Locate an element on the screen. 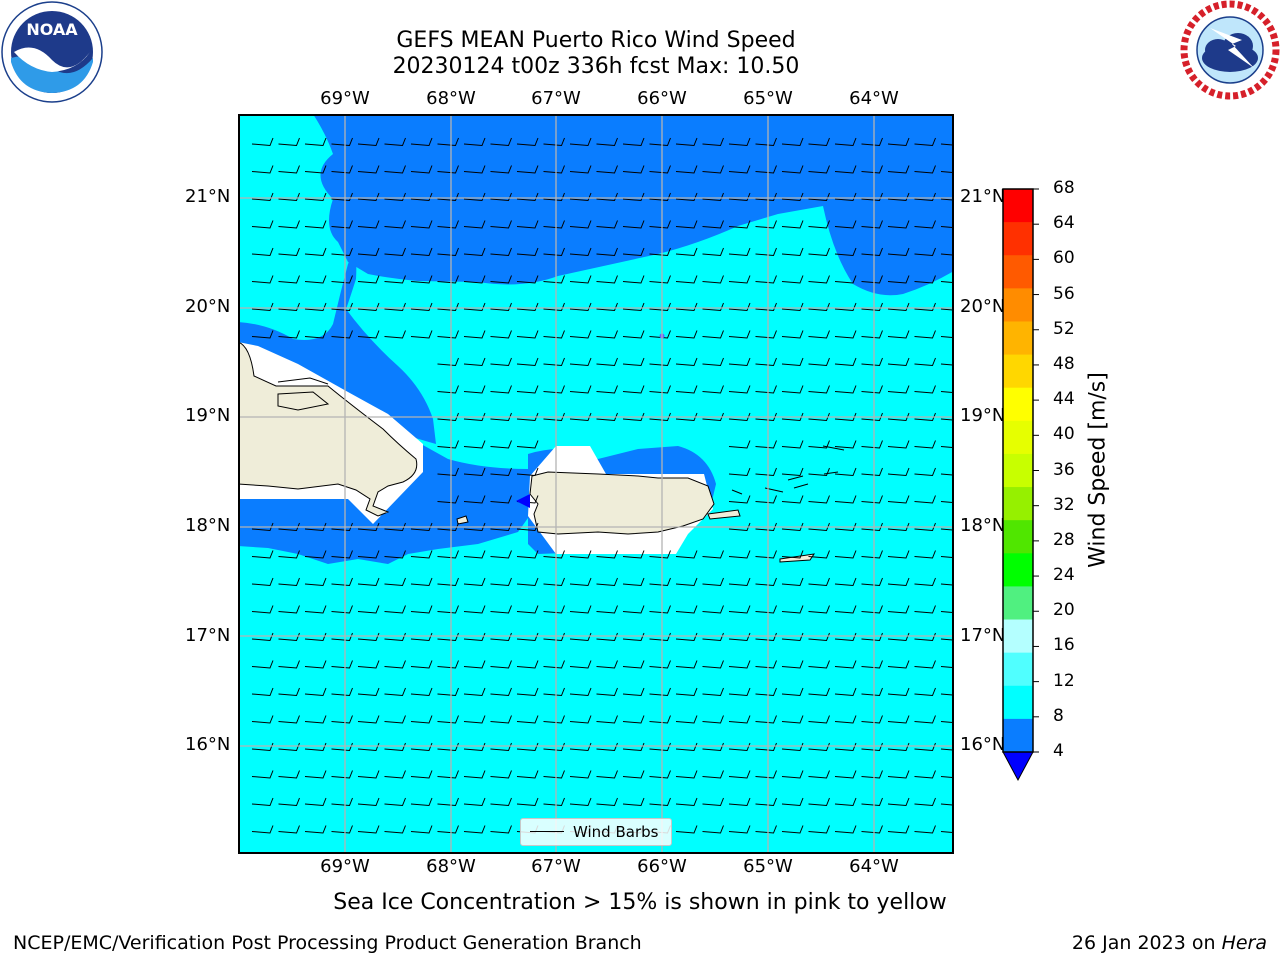 The image size is (1280, 960). land-vieques is located at coordinates (724, 514).